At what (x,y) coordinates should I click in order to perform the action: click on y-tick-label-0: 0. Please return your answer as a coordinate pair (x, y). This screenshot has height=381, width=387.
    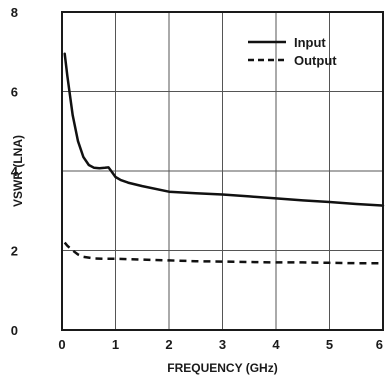
    Looking at the image, I should click on (14, 330).